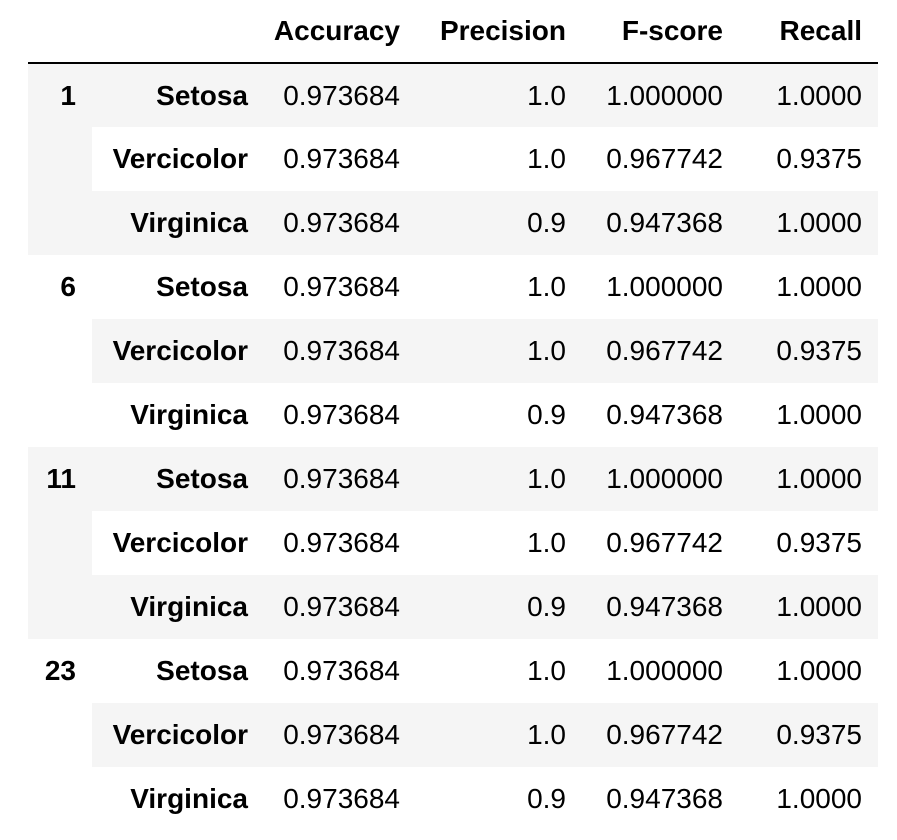 The height and width of the screenshot is (840, 897). Describe the element at coordinates (499, 32) in the screenshot. I see `column-header-precision: Precision` at that location.